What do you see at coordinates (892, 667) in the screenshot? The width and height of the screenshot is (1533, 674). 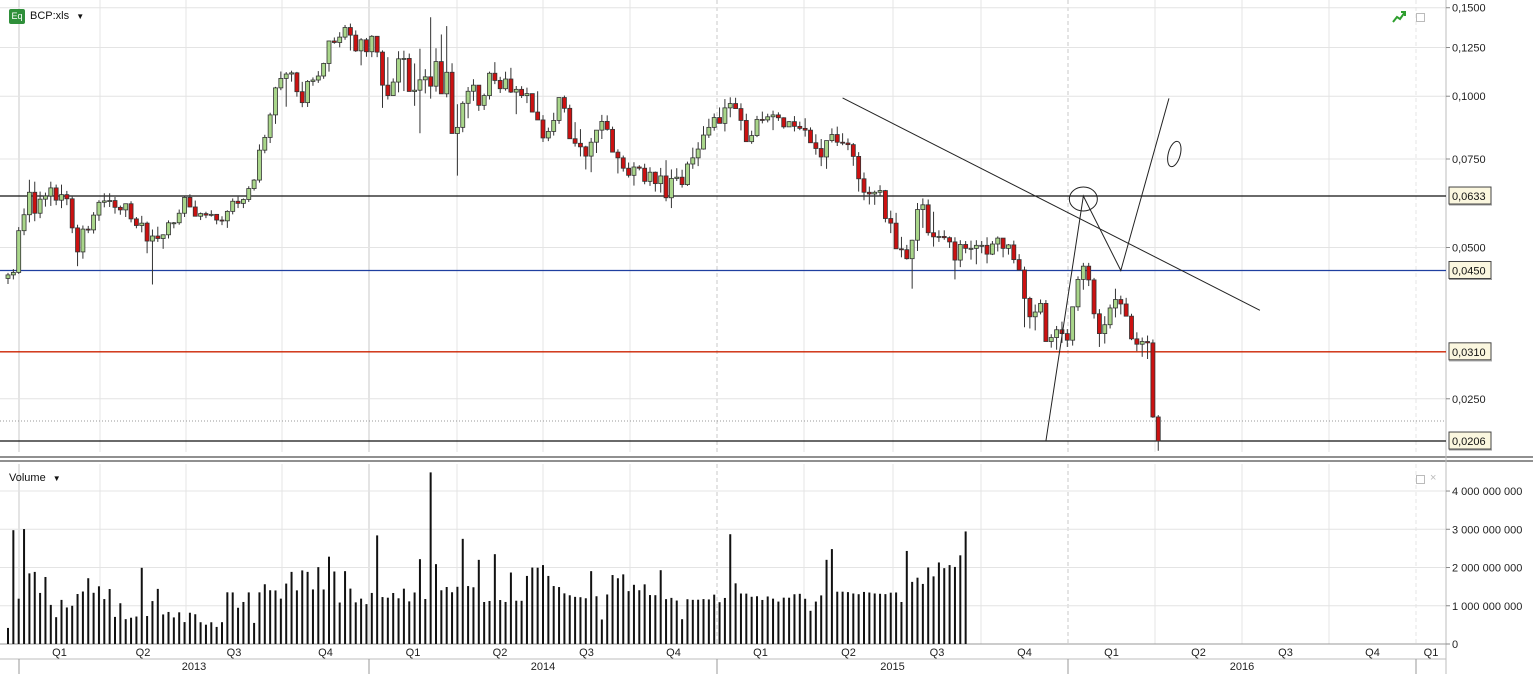 I see `year-label: 2015` at bounding box center [892, 667].